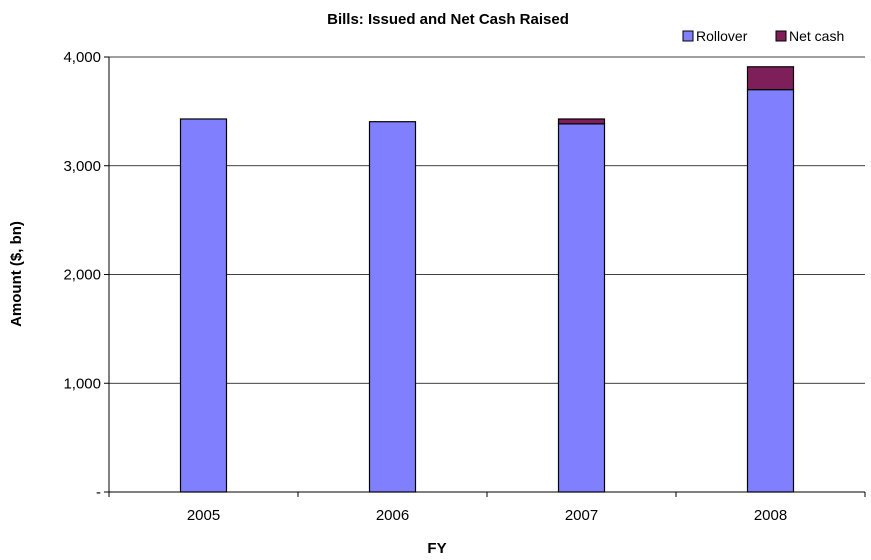 The height and width of the screenshot is (560, 871). Describe the element at coordinates (581, 308) in the screenshot. I see `bar-rollover-2007` at that location.